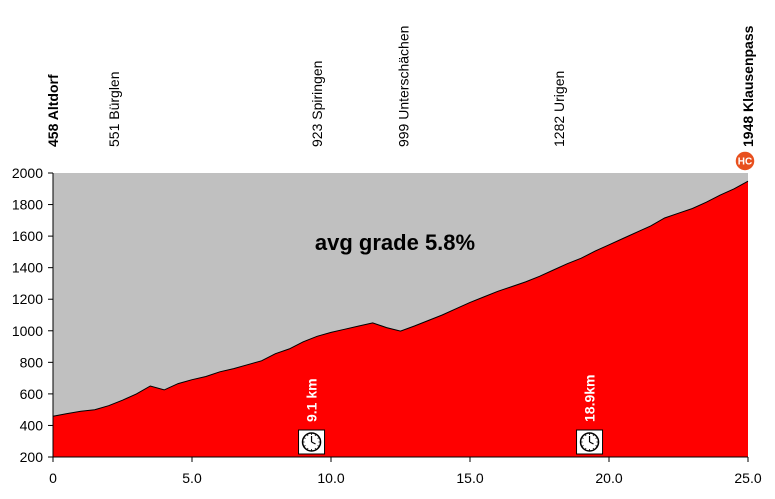 Image resolution: width=775 pixels, height=499 pixels. What do you see at coordinates (192, 478) in the screenshot?
I see `x-tick-label: 5.0` at bounding box center [192, 478].